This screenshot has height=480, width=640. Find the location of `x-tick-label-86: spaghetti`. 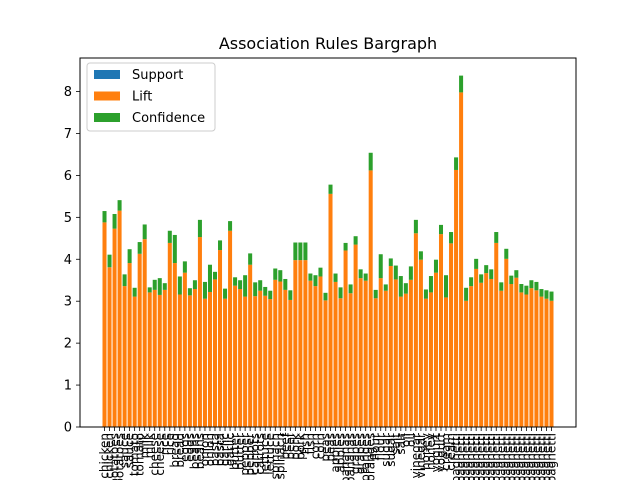

x-tick-label-86: spaghetti is located at coordinates (536, 456).